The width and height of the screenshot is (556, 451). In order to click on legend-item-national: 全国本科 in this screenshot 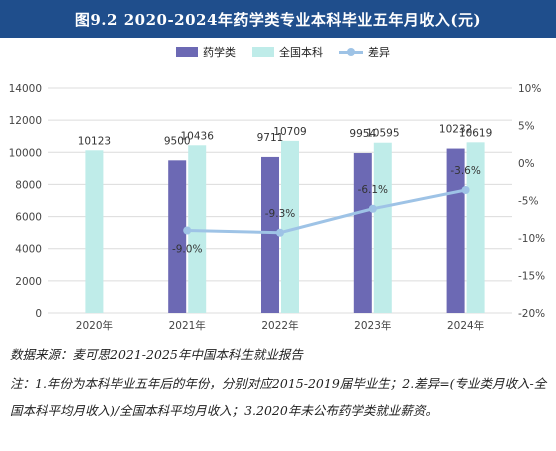, I will do `click(287, 52)`.